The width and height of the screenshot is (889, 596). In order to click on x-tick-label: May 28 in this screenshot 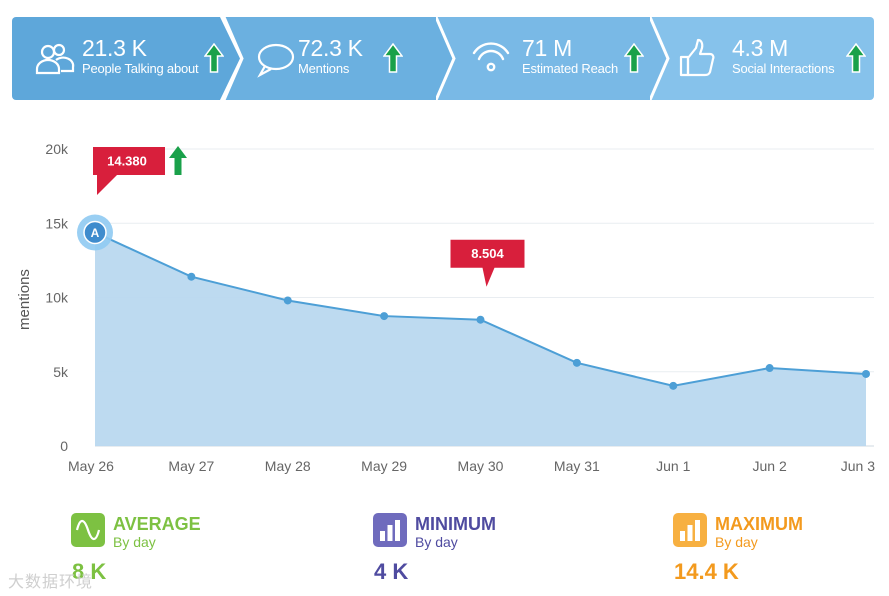, I will do `click(288, 466)`.